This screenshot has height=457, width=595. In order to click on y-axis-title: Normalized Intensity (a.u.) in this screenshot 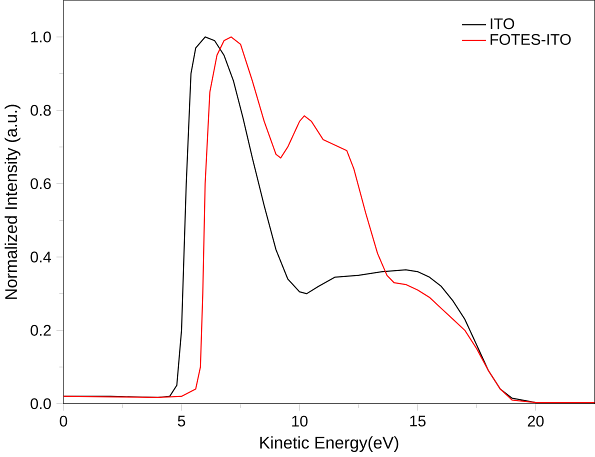, I will do `click(12, 202)`.